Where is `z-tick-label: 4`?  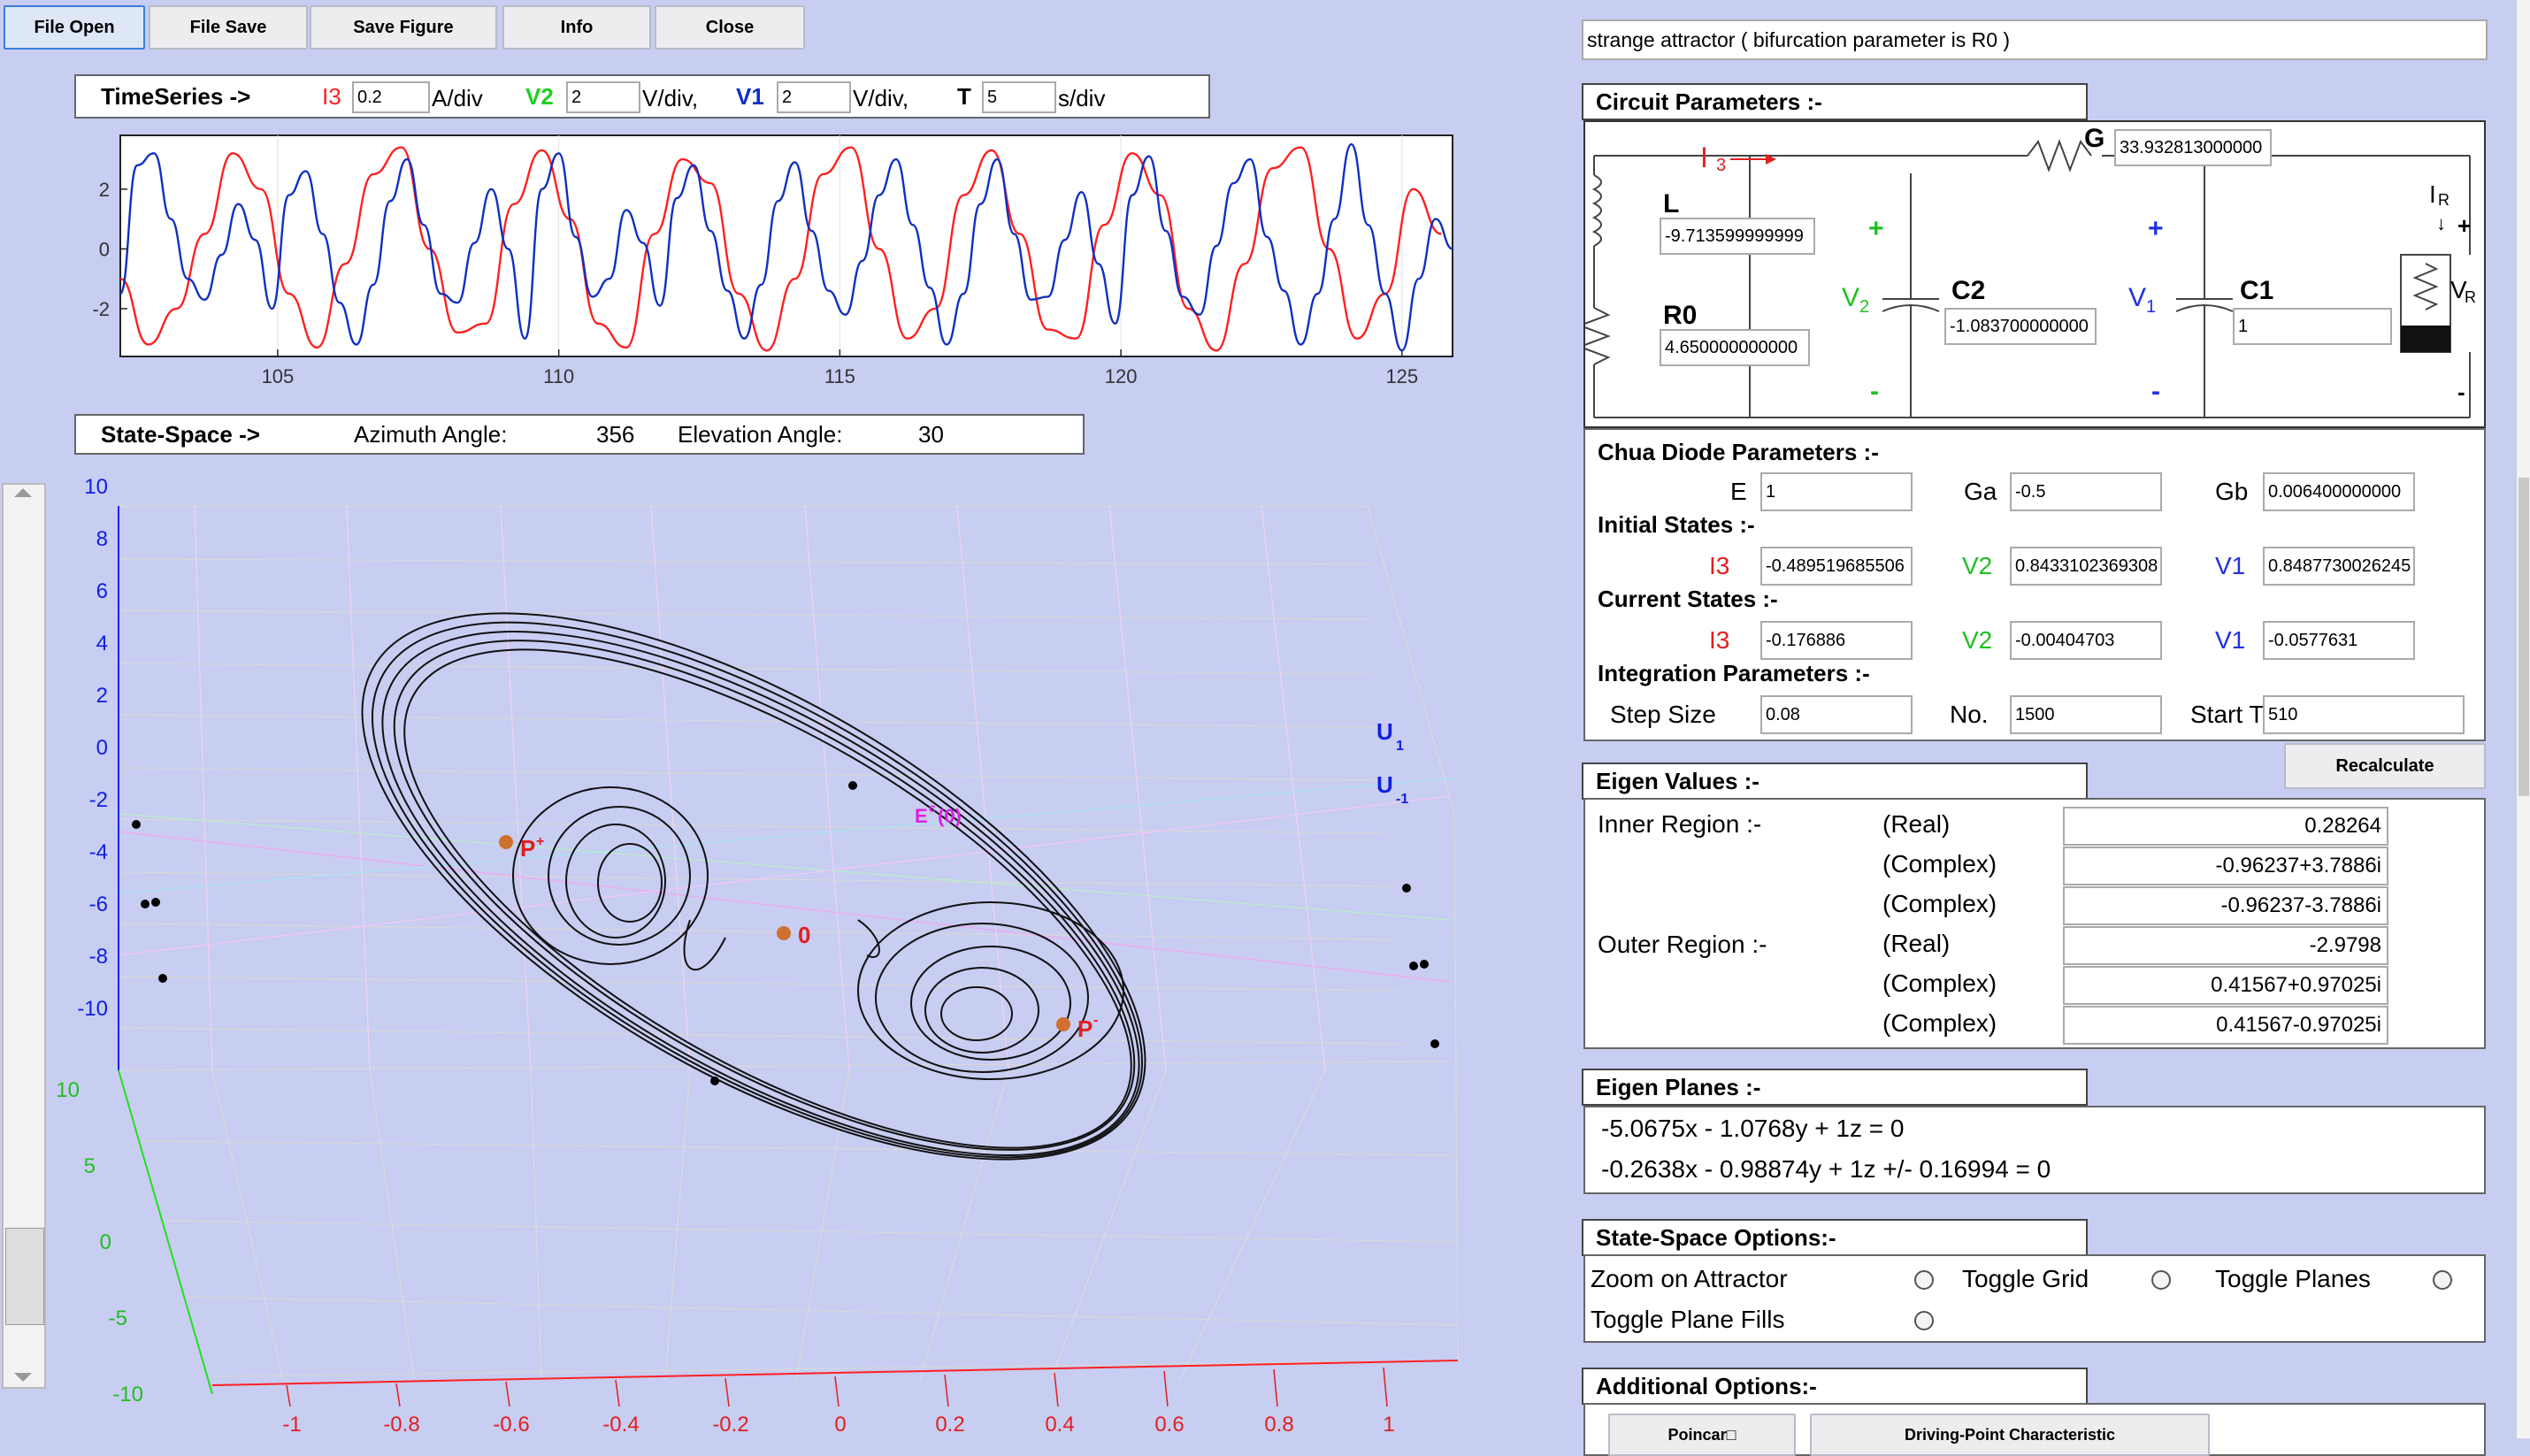
z-tick-label: 4 is located at coordinates (102, 643).